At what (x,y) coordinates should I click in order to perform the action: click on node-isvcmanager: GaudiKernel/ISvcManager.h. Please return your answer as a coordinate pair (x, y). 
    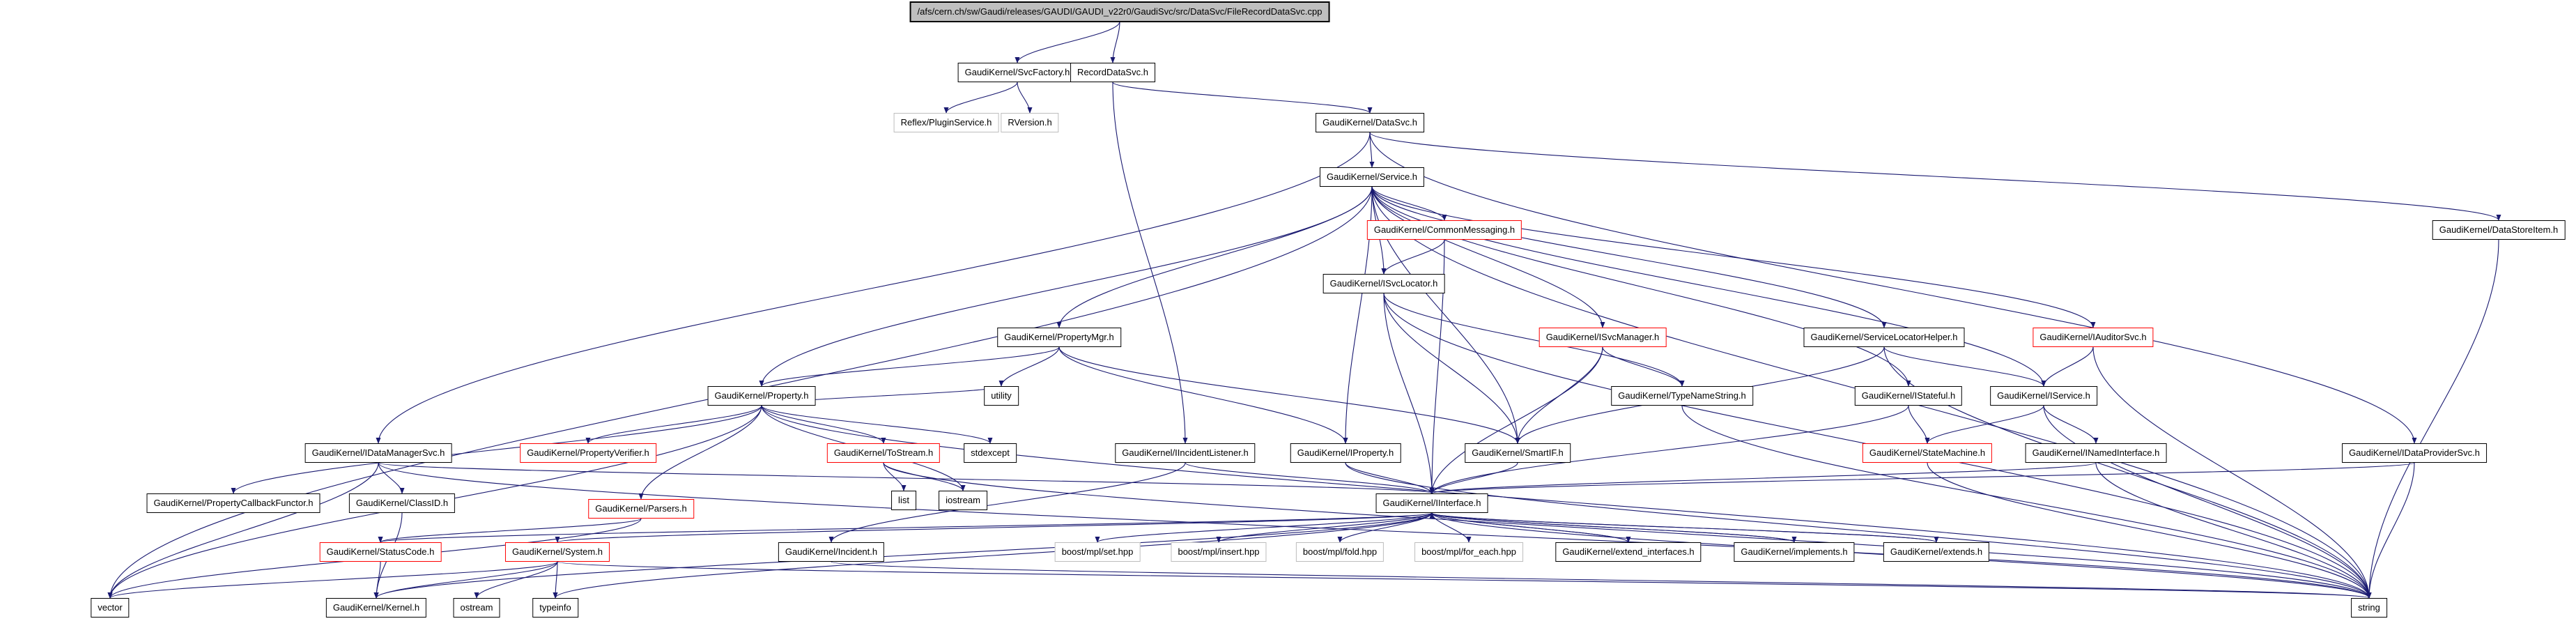
    Looking at the image, I should click on (1603, 337).